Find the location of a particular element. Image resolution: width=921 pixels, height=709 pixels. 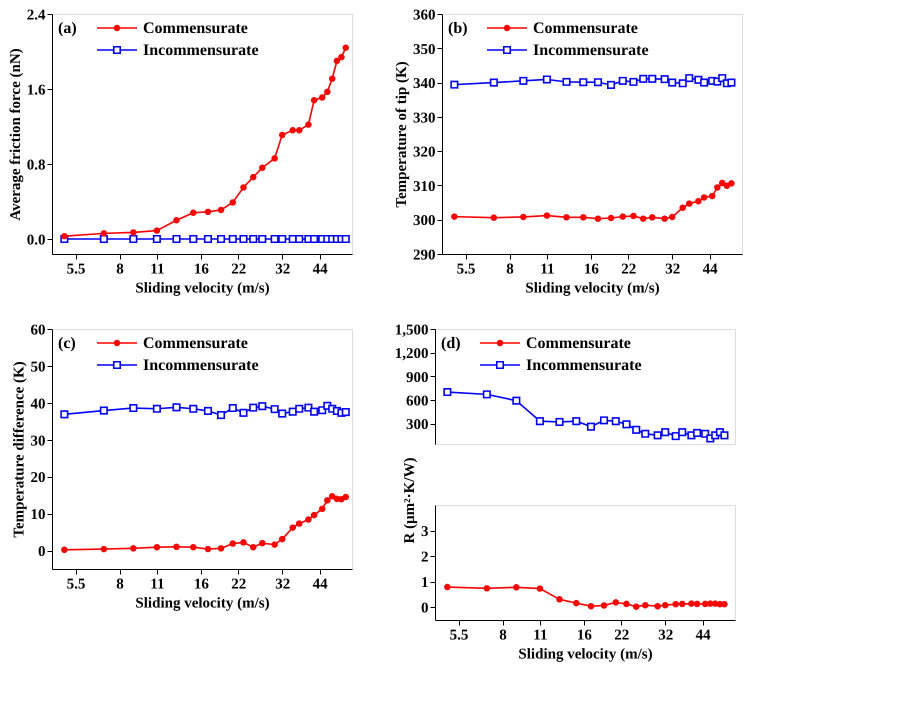

y-tick-label: 50 is located at coordinates (38, 367).